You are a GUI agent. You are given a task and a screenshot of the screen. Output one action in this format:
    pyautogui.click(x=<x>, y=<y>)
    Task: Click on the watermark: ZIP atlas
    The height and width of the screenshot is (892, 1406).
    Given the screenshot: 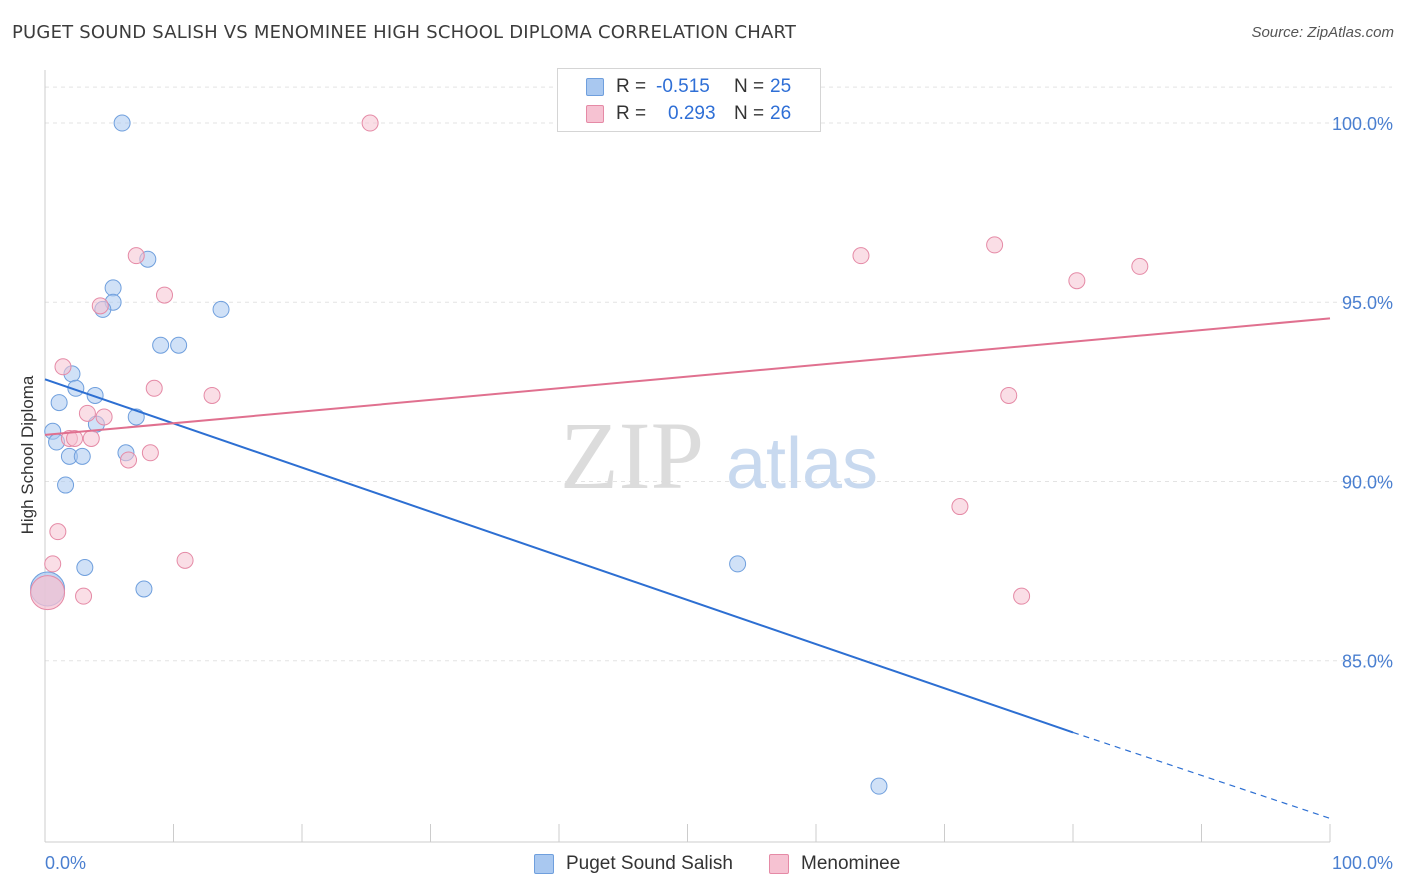 What is the action you would take?
    pyautogui.click(x=719, y=455)
    